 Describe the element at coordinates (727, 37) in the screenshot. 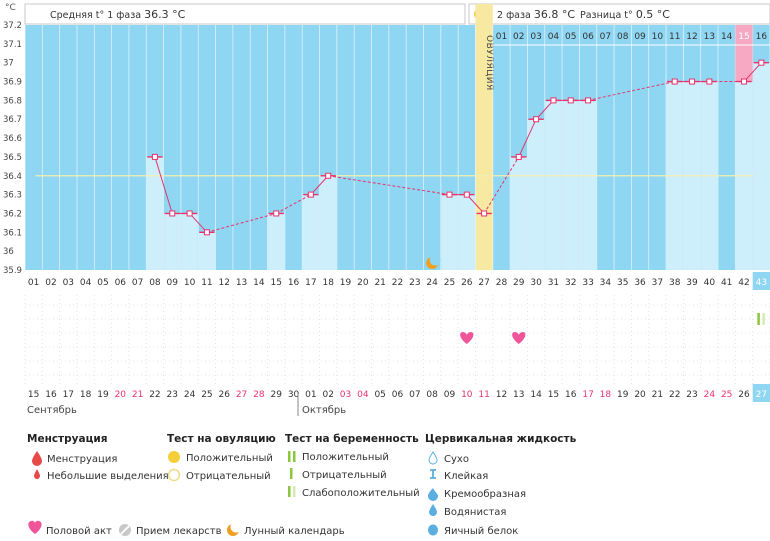

I see `top-day-number: 14` at that location.